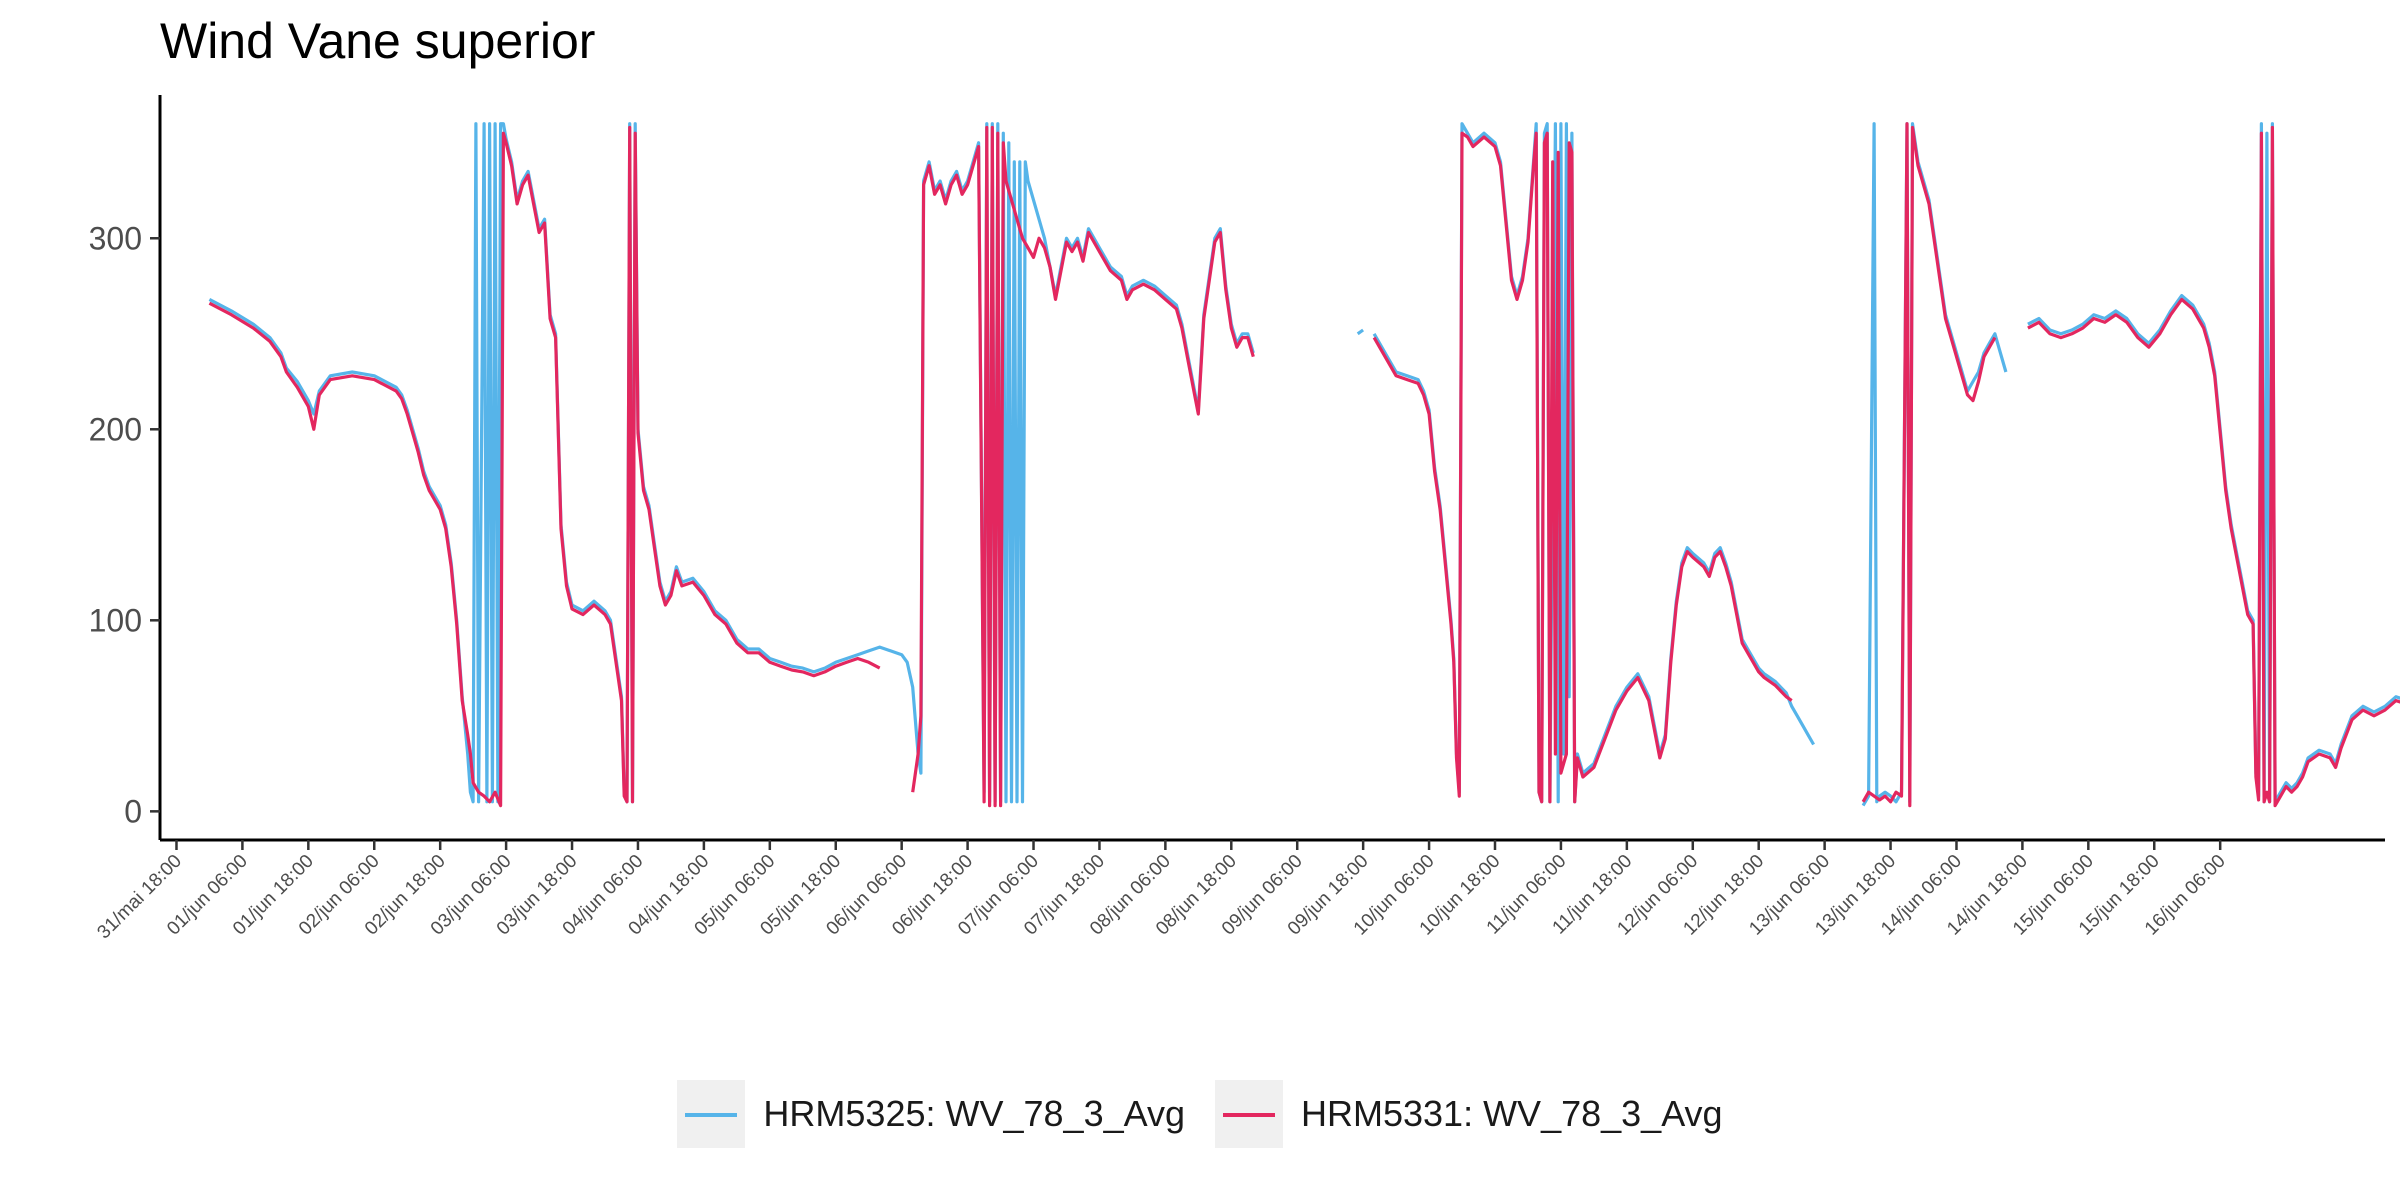 The height and width of the screenshot is (1200, 2400). Describe the element at coordinates (115, 429) in the screenshot. I see `y-tick-label: 200` at that location.